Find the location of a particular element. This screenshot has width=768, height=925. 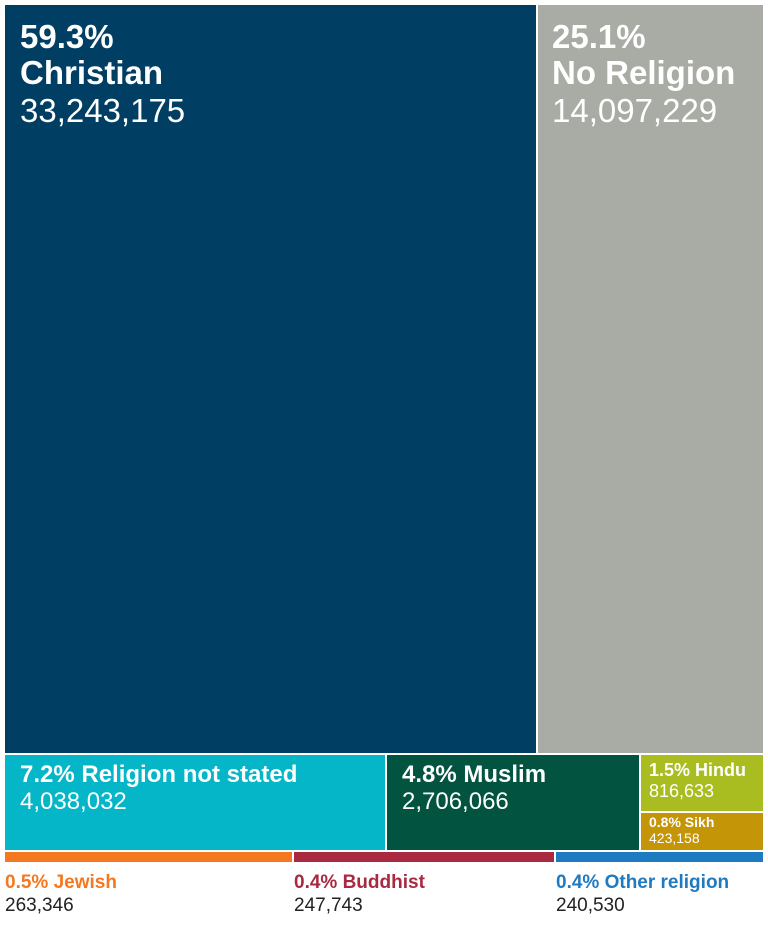

christian-percent: 59.3% is located at coordinates (67, 36).